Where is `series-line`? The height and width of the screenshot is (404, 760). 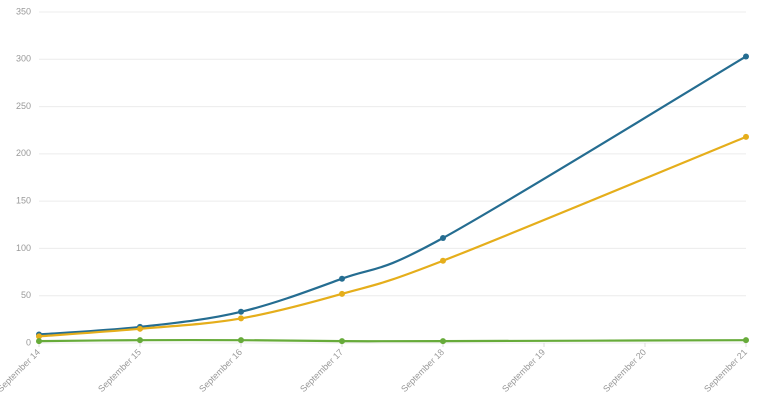
series-line is located at coordinates (392, 340).